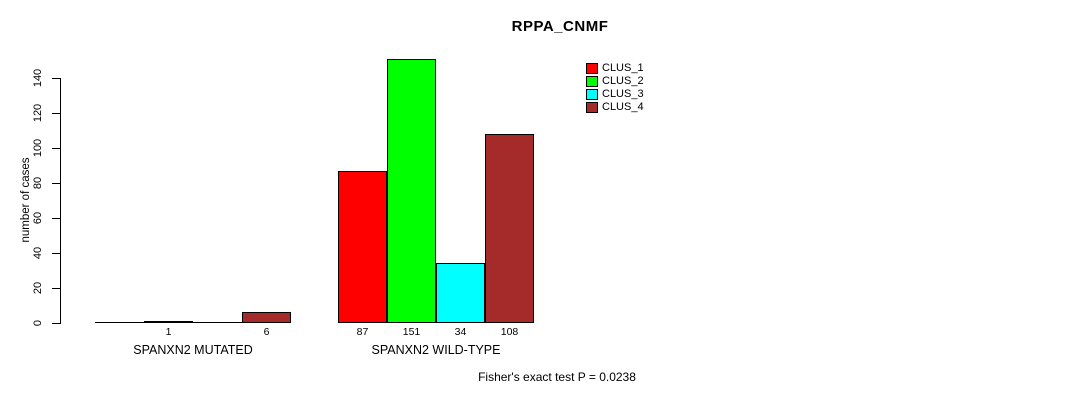  I want to click on stat-note: Fisher's exact test P = 0.0238, so click(557, 377).